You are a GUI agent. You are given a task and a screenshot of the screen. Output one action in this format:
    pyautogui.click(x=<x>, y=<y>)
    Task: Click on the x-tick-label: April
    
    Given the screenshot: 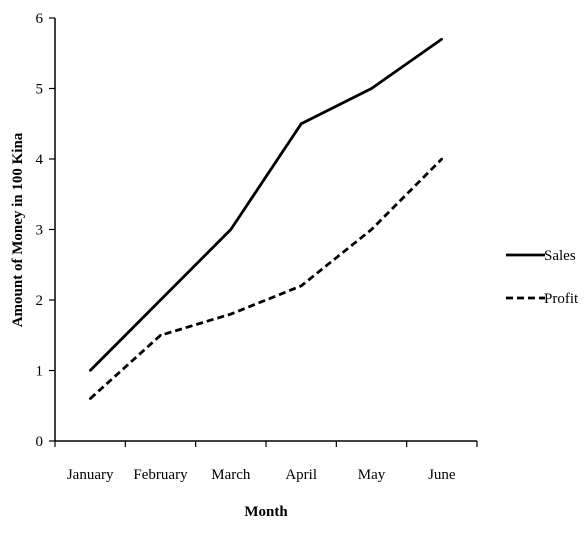 What is the action you would take?
    pyautogui.click(x=301, y=475)
    